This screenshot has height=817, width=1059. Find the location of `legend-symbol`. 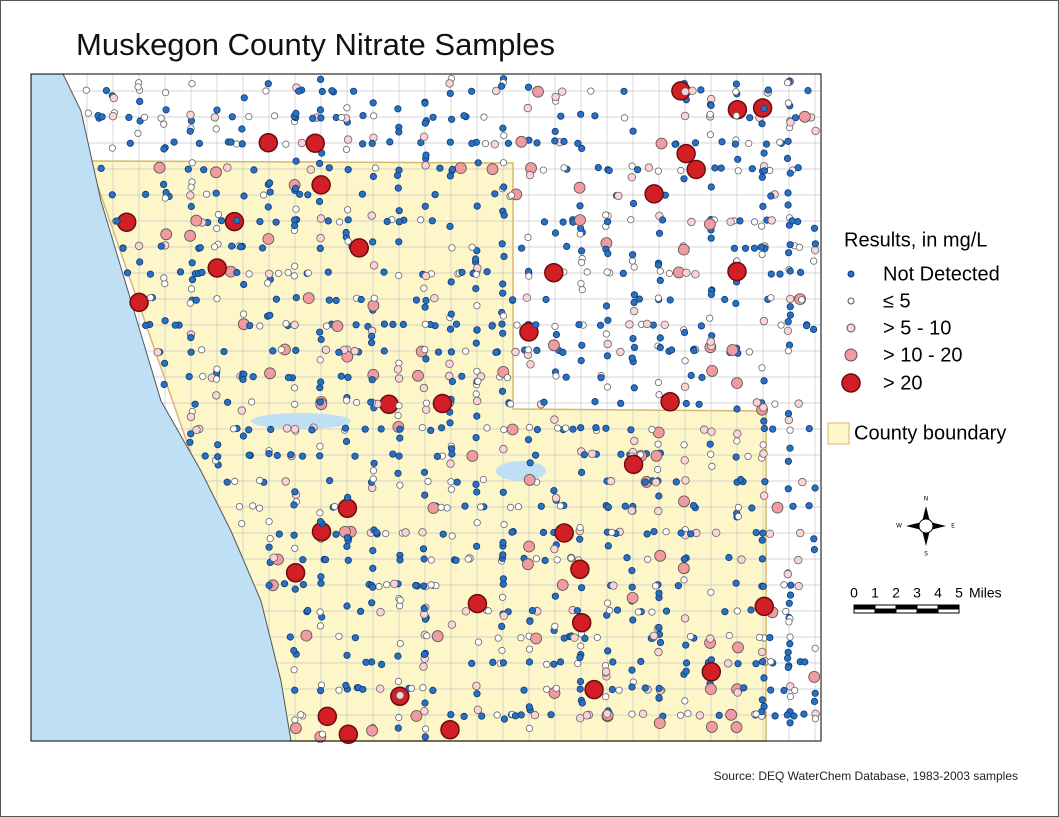

legend-symbol is located at coordinates (851, 274).